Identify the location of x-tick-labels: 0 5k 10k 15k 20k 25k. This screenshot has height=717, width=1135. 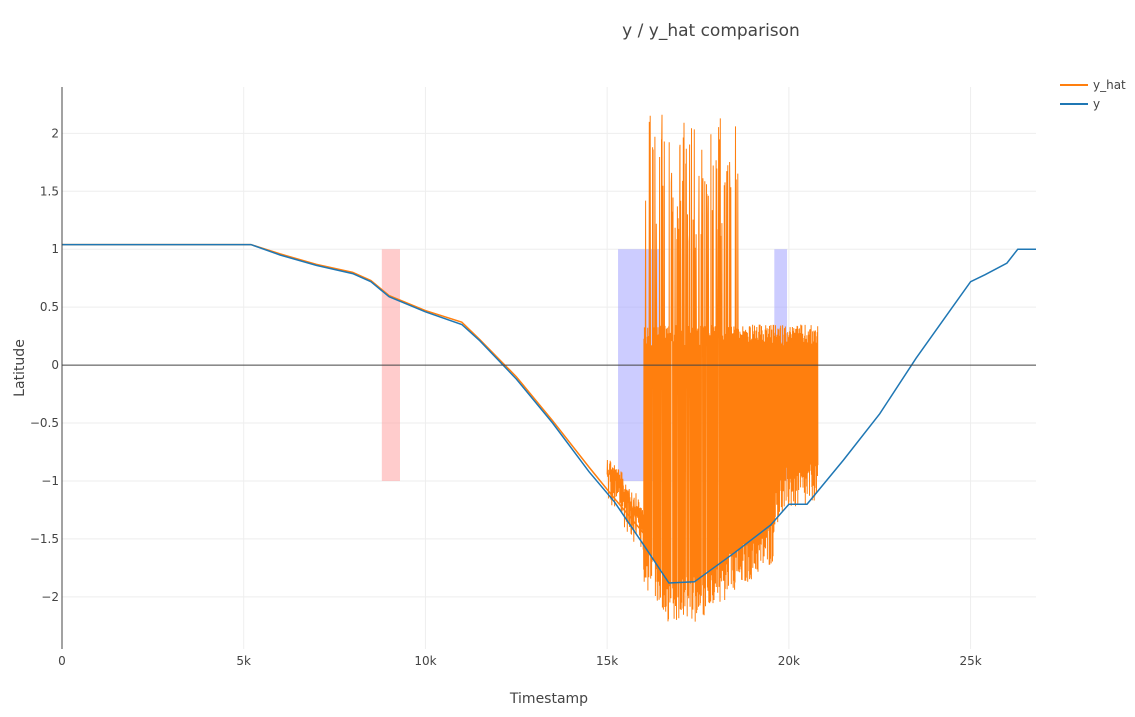
(520, 661).